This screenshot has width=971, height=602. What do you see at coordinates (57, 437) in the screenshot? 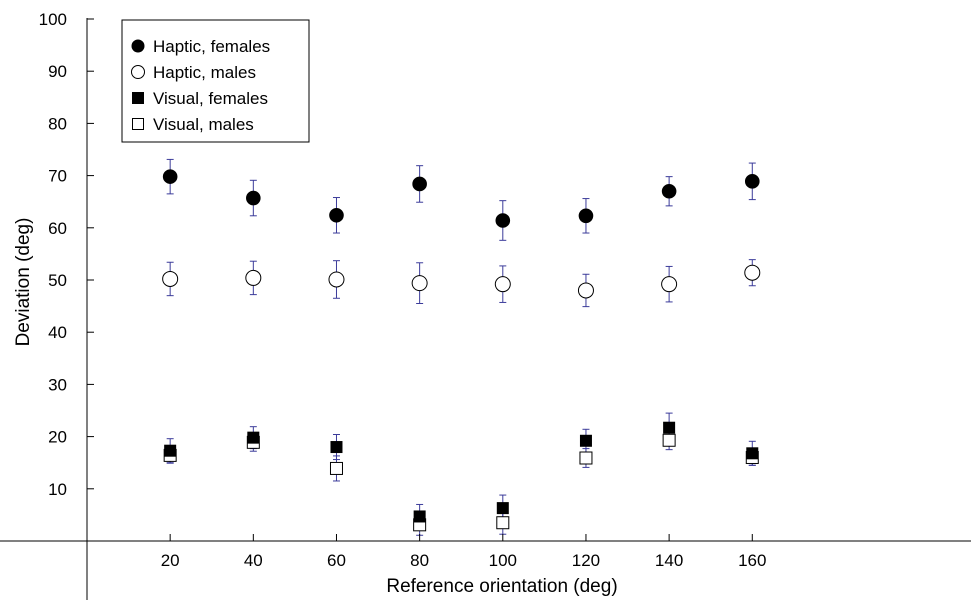
I see `y-tick-label: 20` at bounding box center [57, 437].